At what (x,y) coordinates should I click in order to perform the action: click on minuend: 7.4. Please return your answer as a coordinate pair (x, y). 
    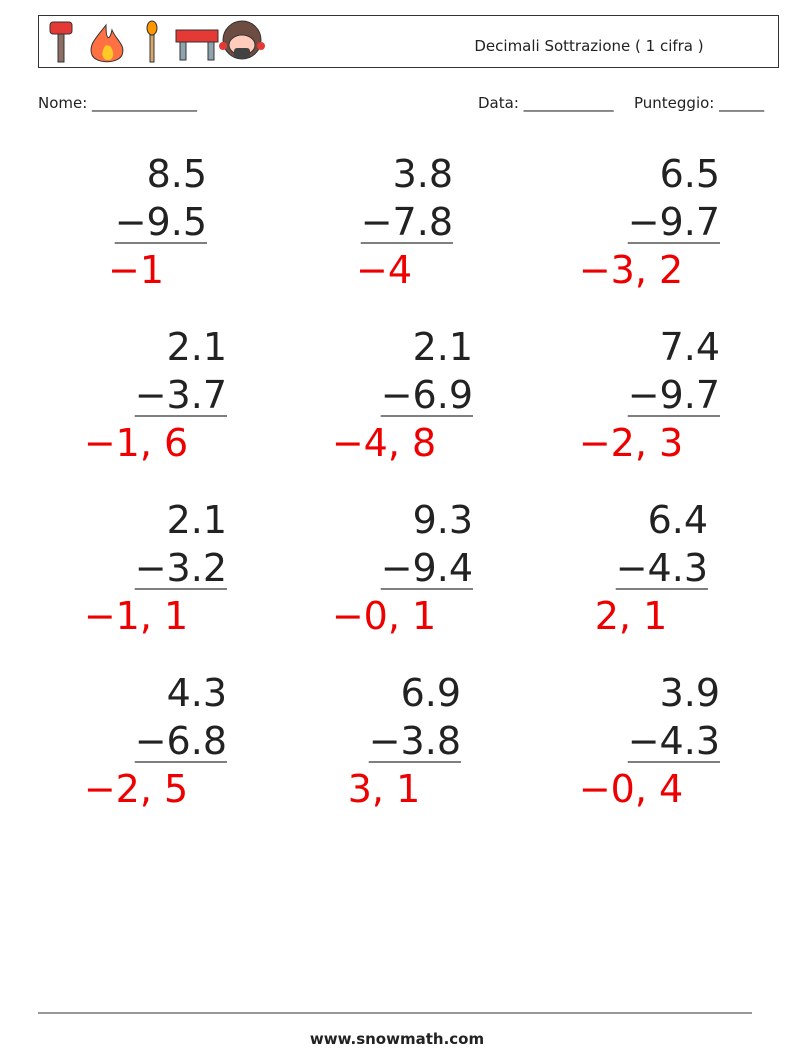
    Looking at the image, I should click on (690, 347).